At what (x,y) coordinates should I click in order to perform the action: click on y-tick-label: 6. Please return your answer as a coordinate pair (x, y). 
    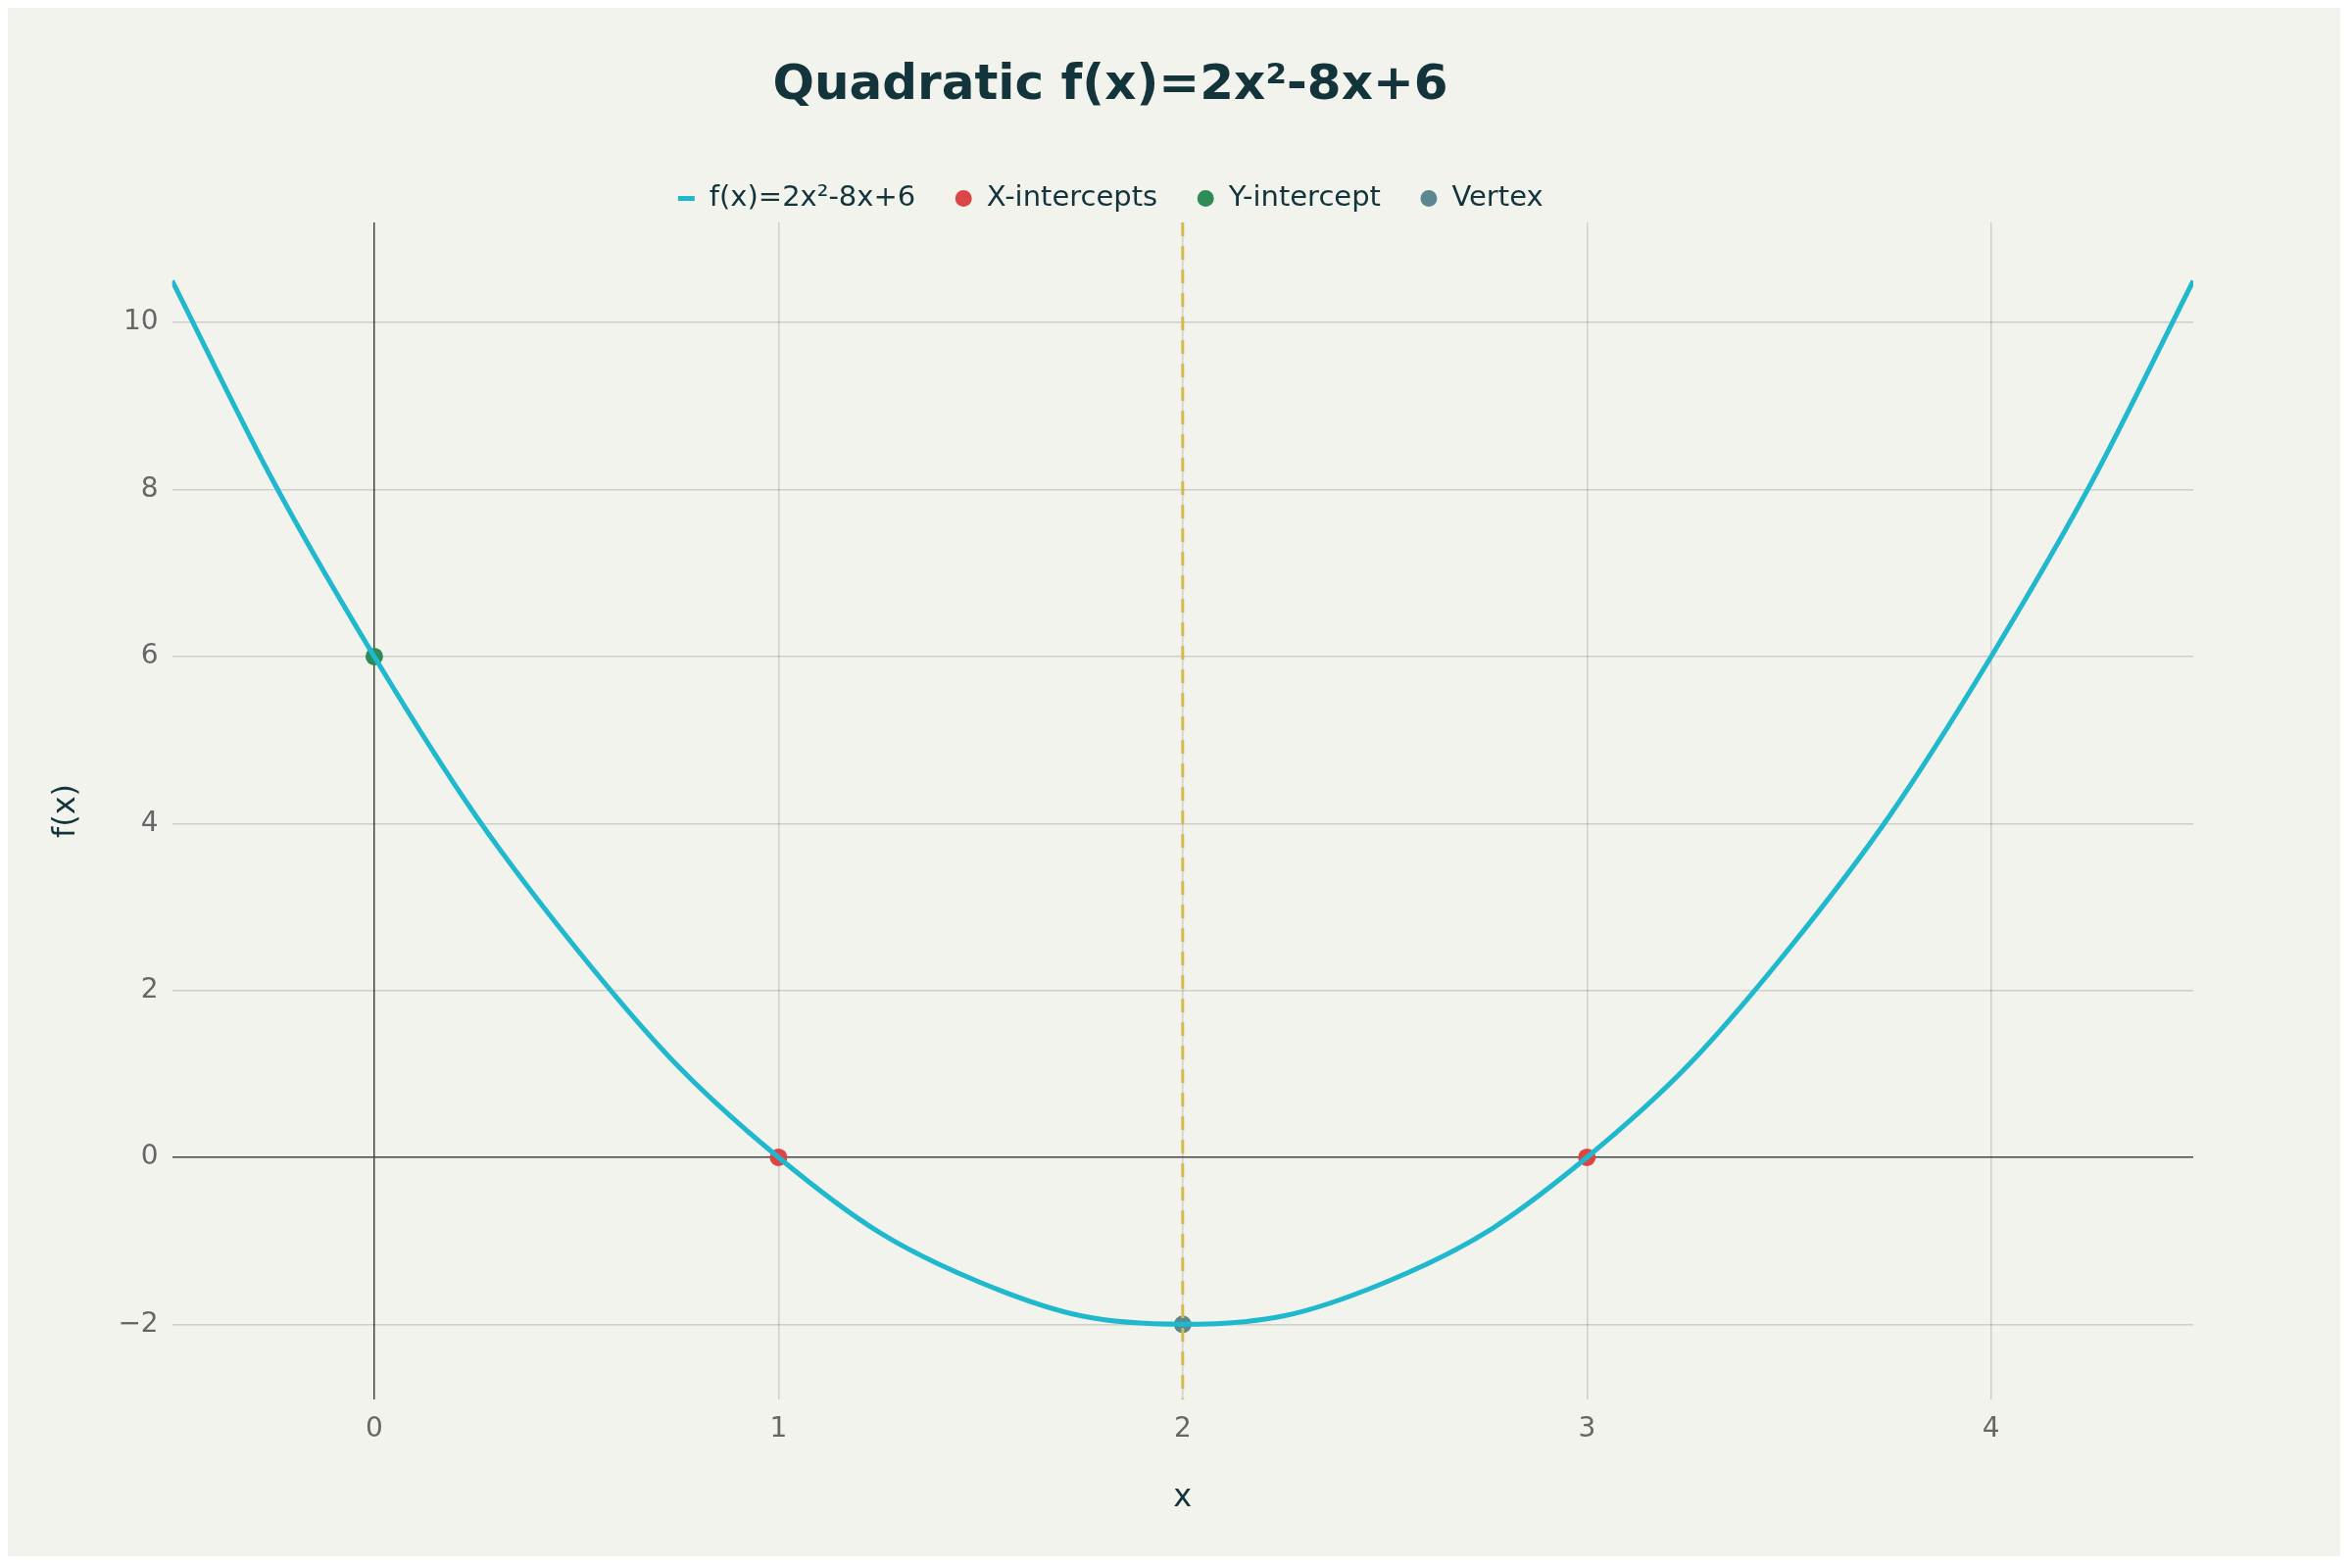
    Looking at the image, I should click on (149, 654).